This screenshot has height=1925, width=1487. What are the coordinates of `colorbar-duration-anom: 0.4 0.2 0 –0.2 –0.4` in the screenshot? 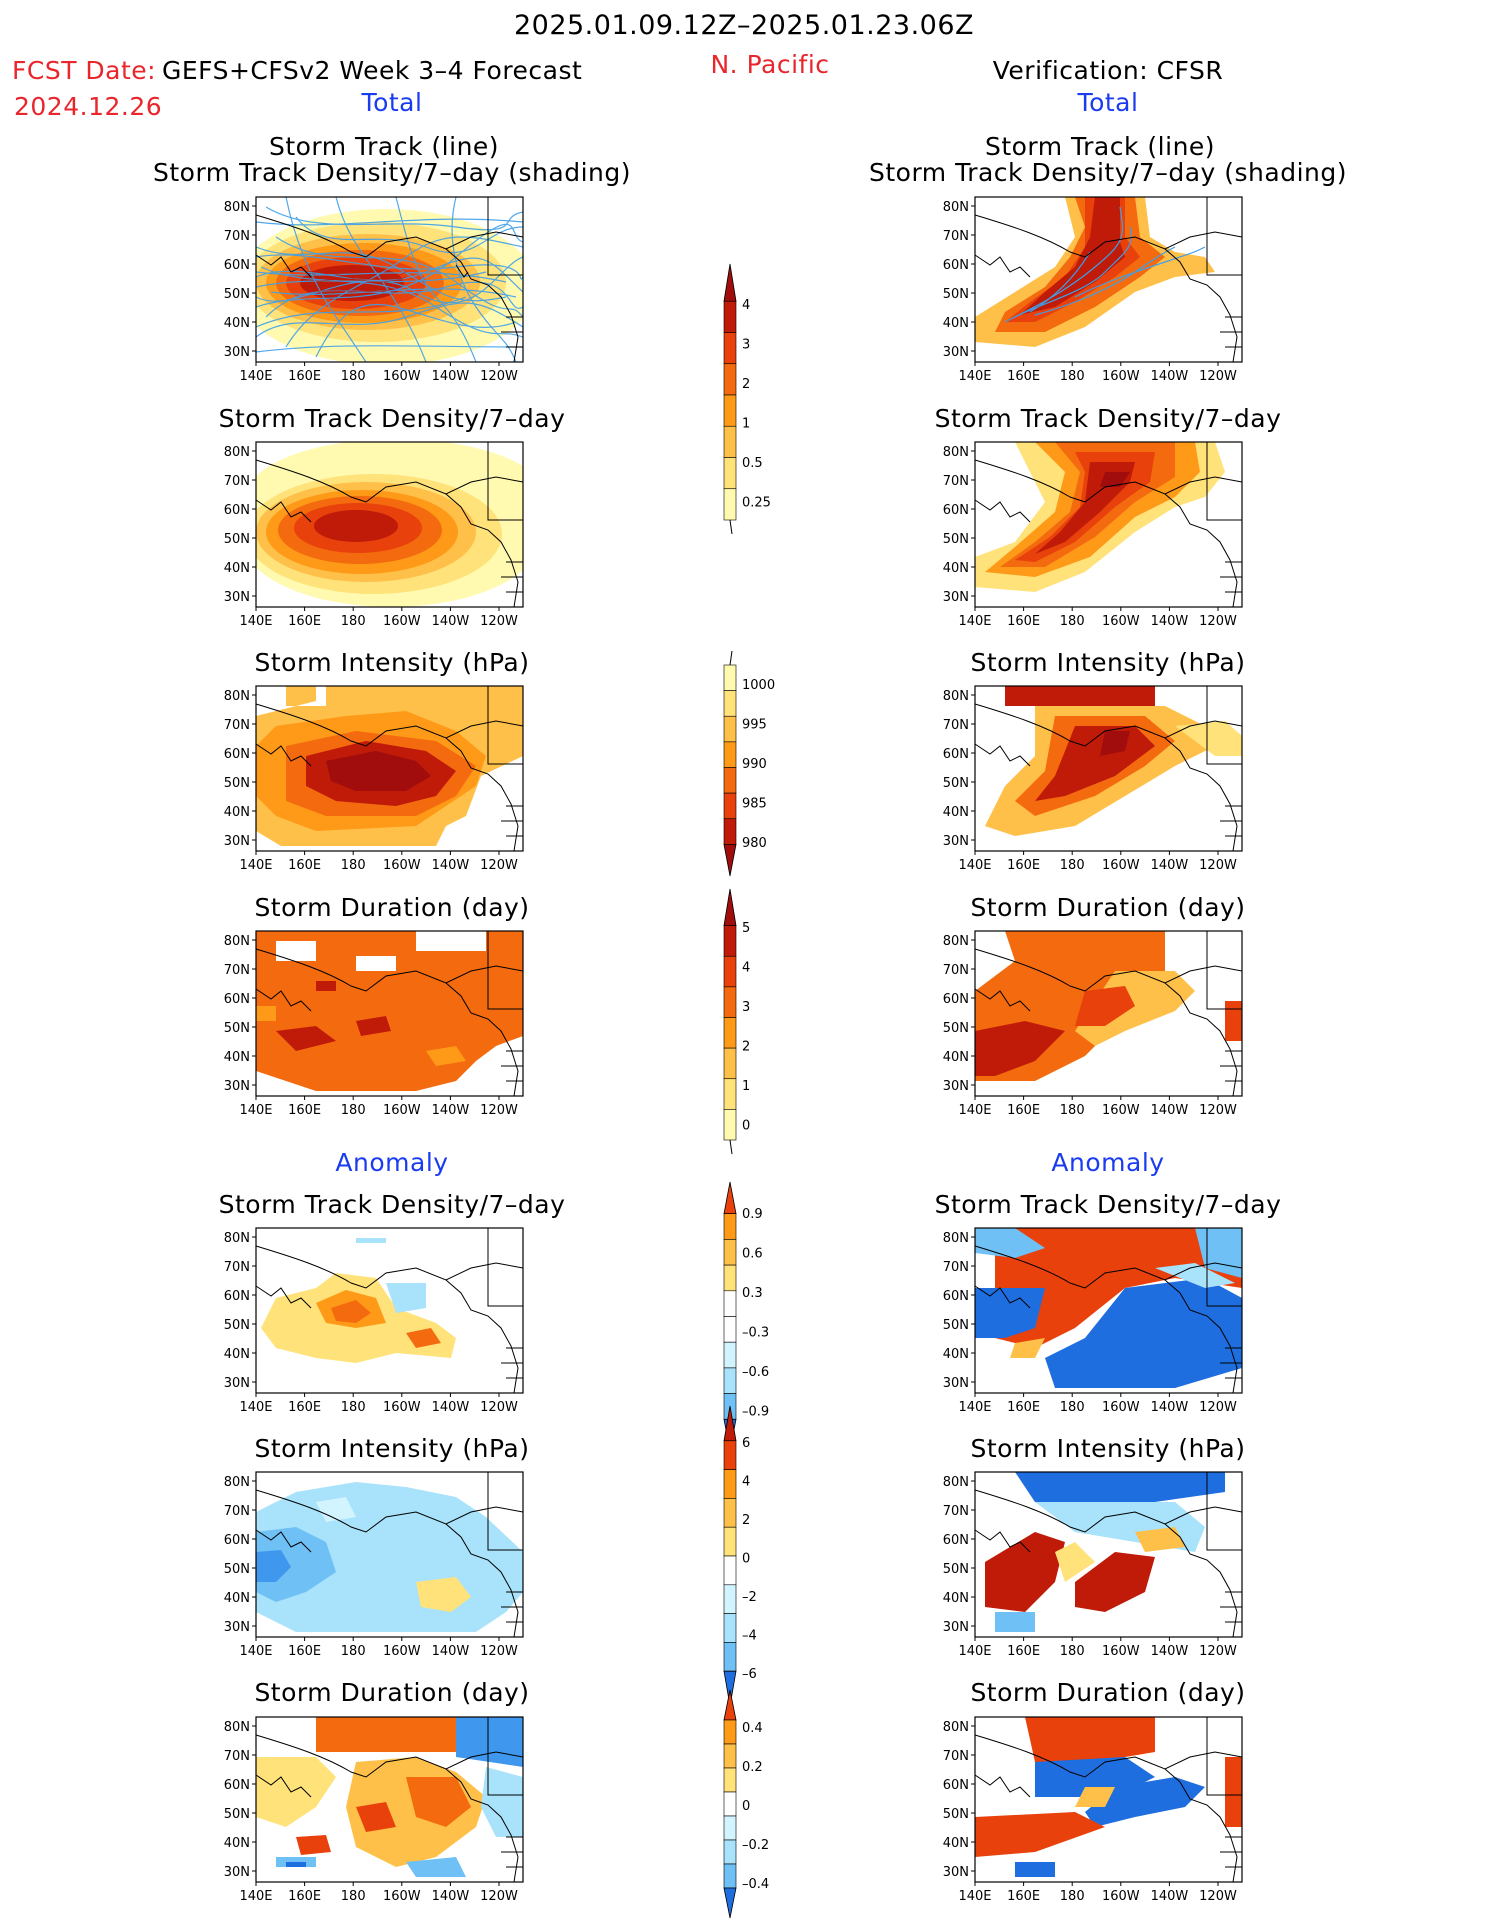 It's located at (746, 1804).